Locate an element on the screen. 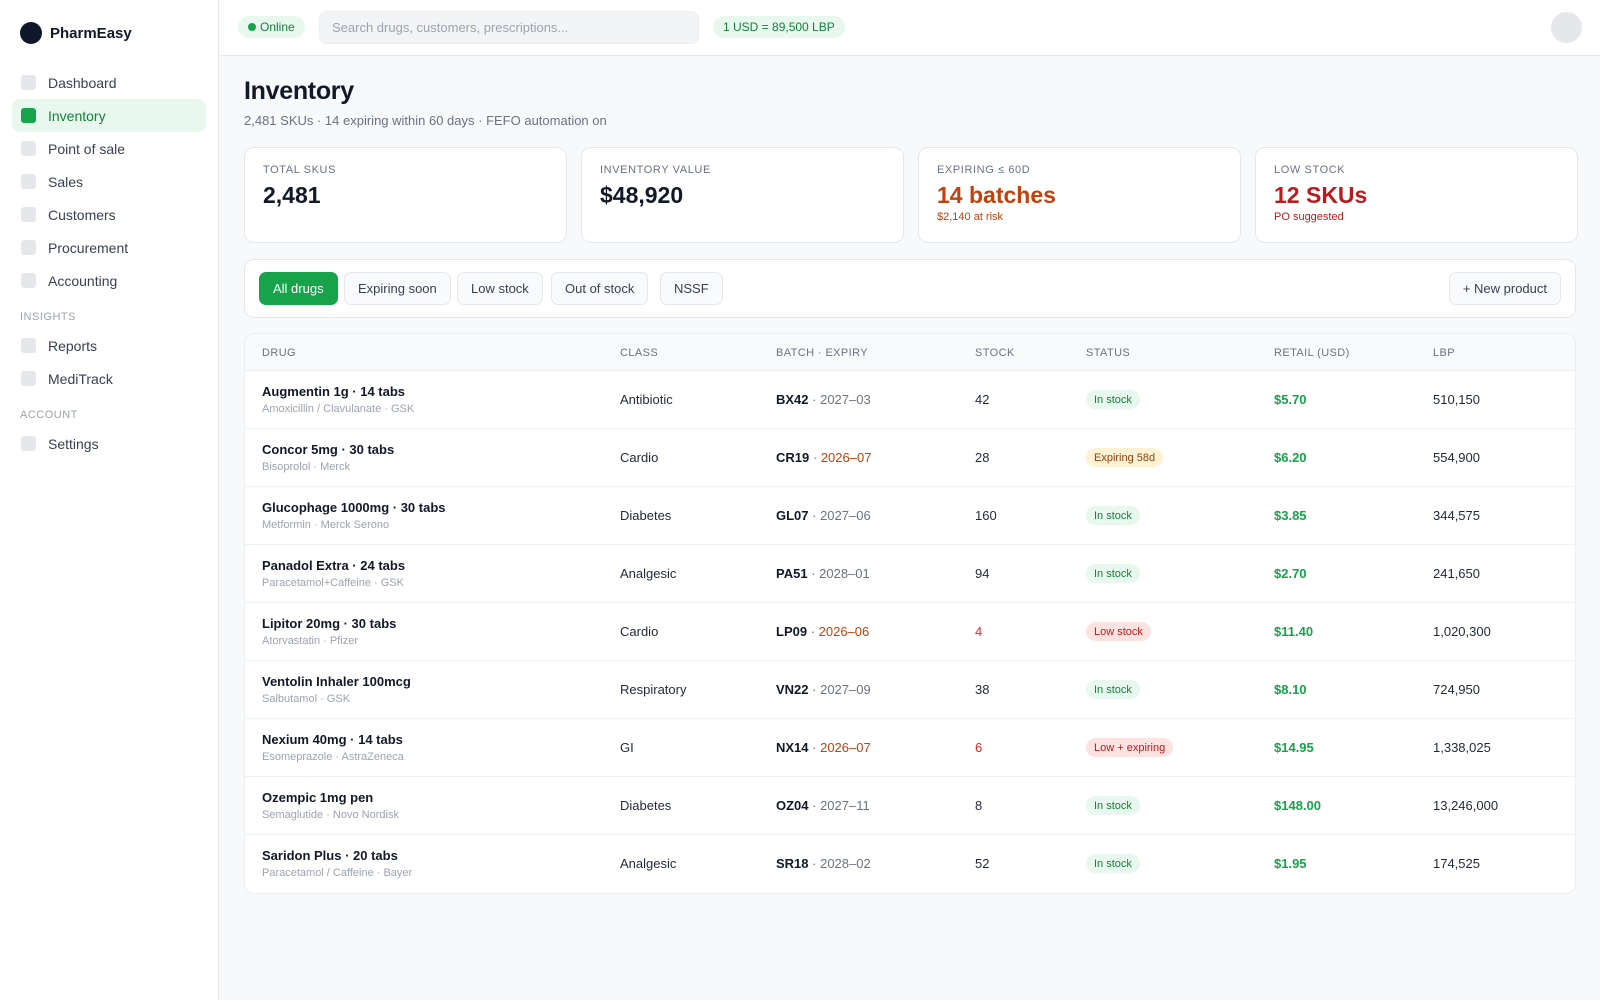 This screenshot has width=1600, height=1000. stock-count: 6 is located at coordinates (979, 747).